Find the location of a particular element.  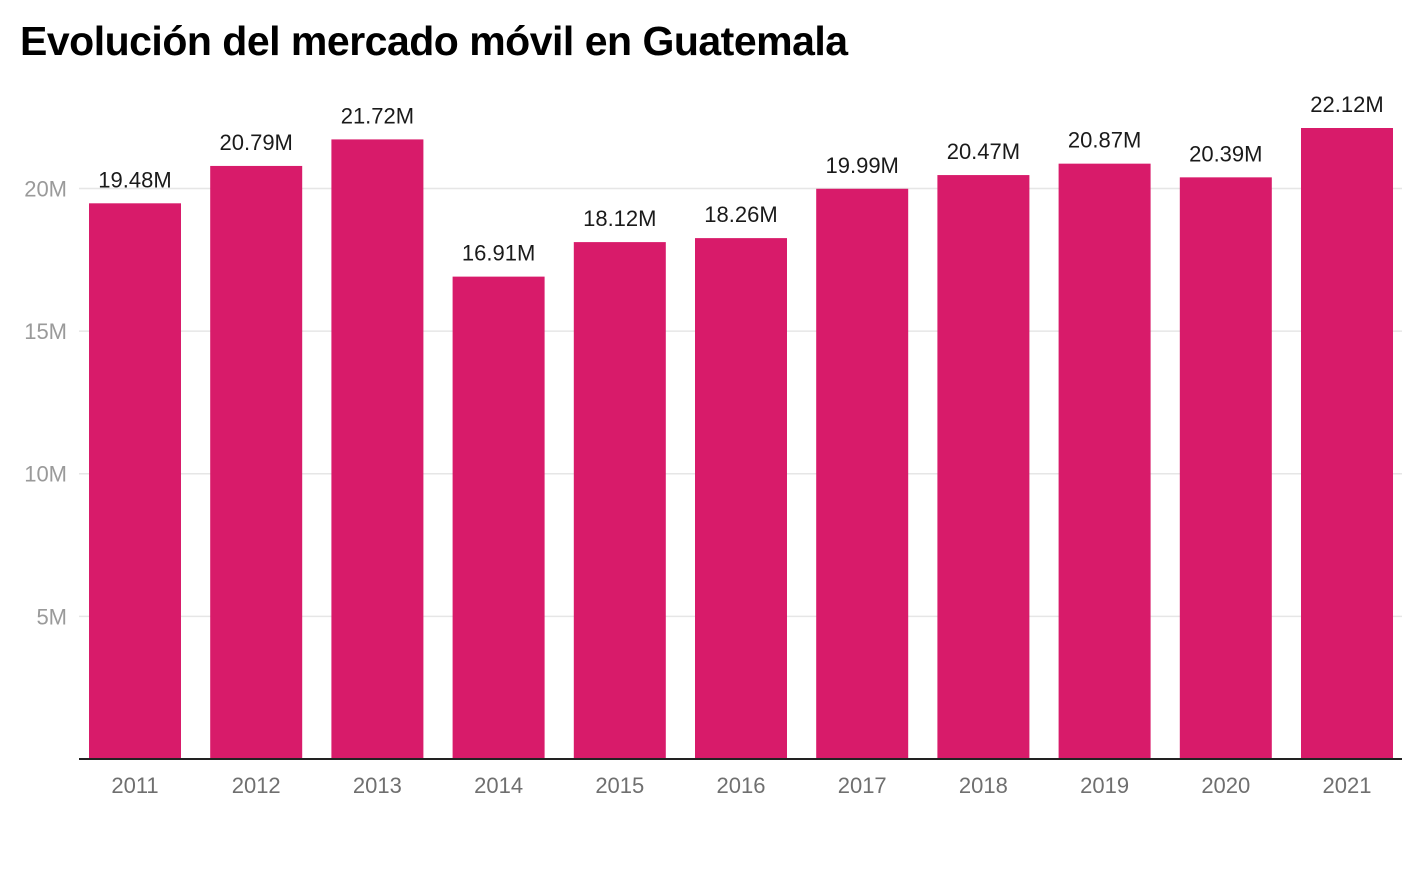

x-tick-label-2017: 2017 is located at coordinates (862, 785).